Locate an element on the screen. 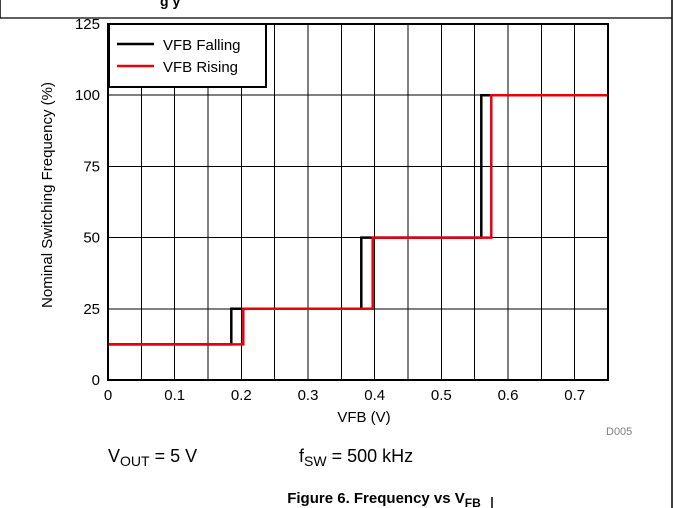  legend: VFB Falling VFB Rising is located at coordinates (187, 55).